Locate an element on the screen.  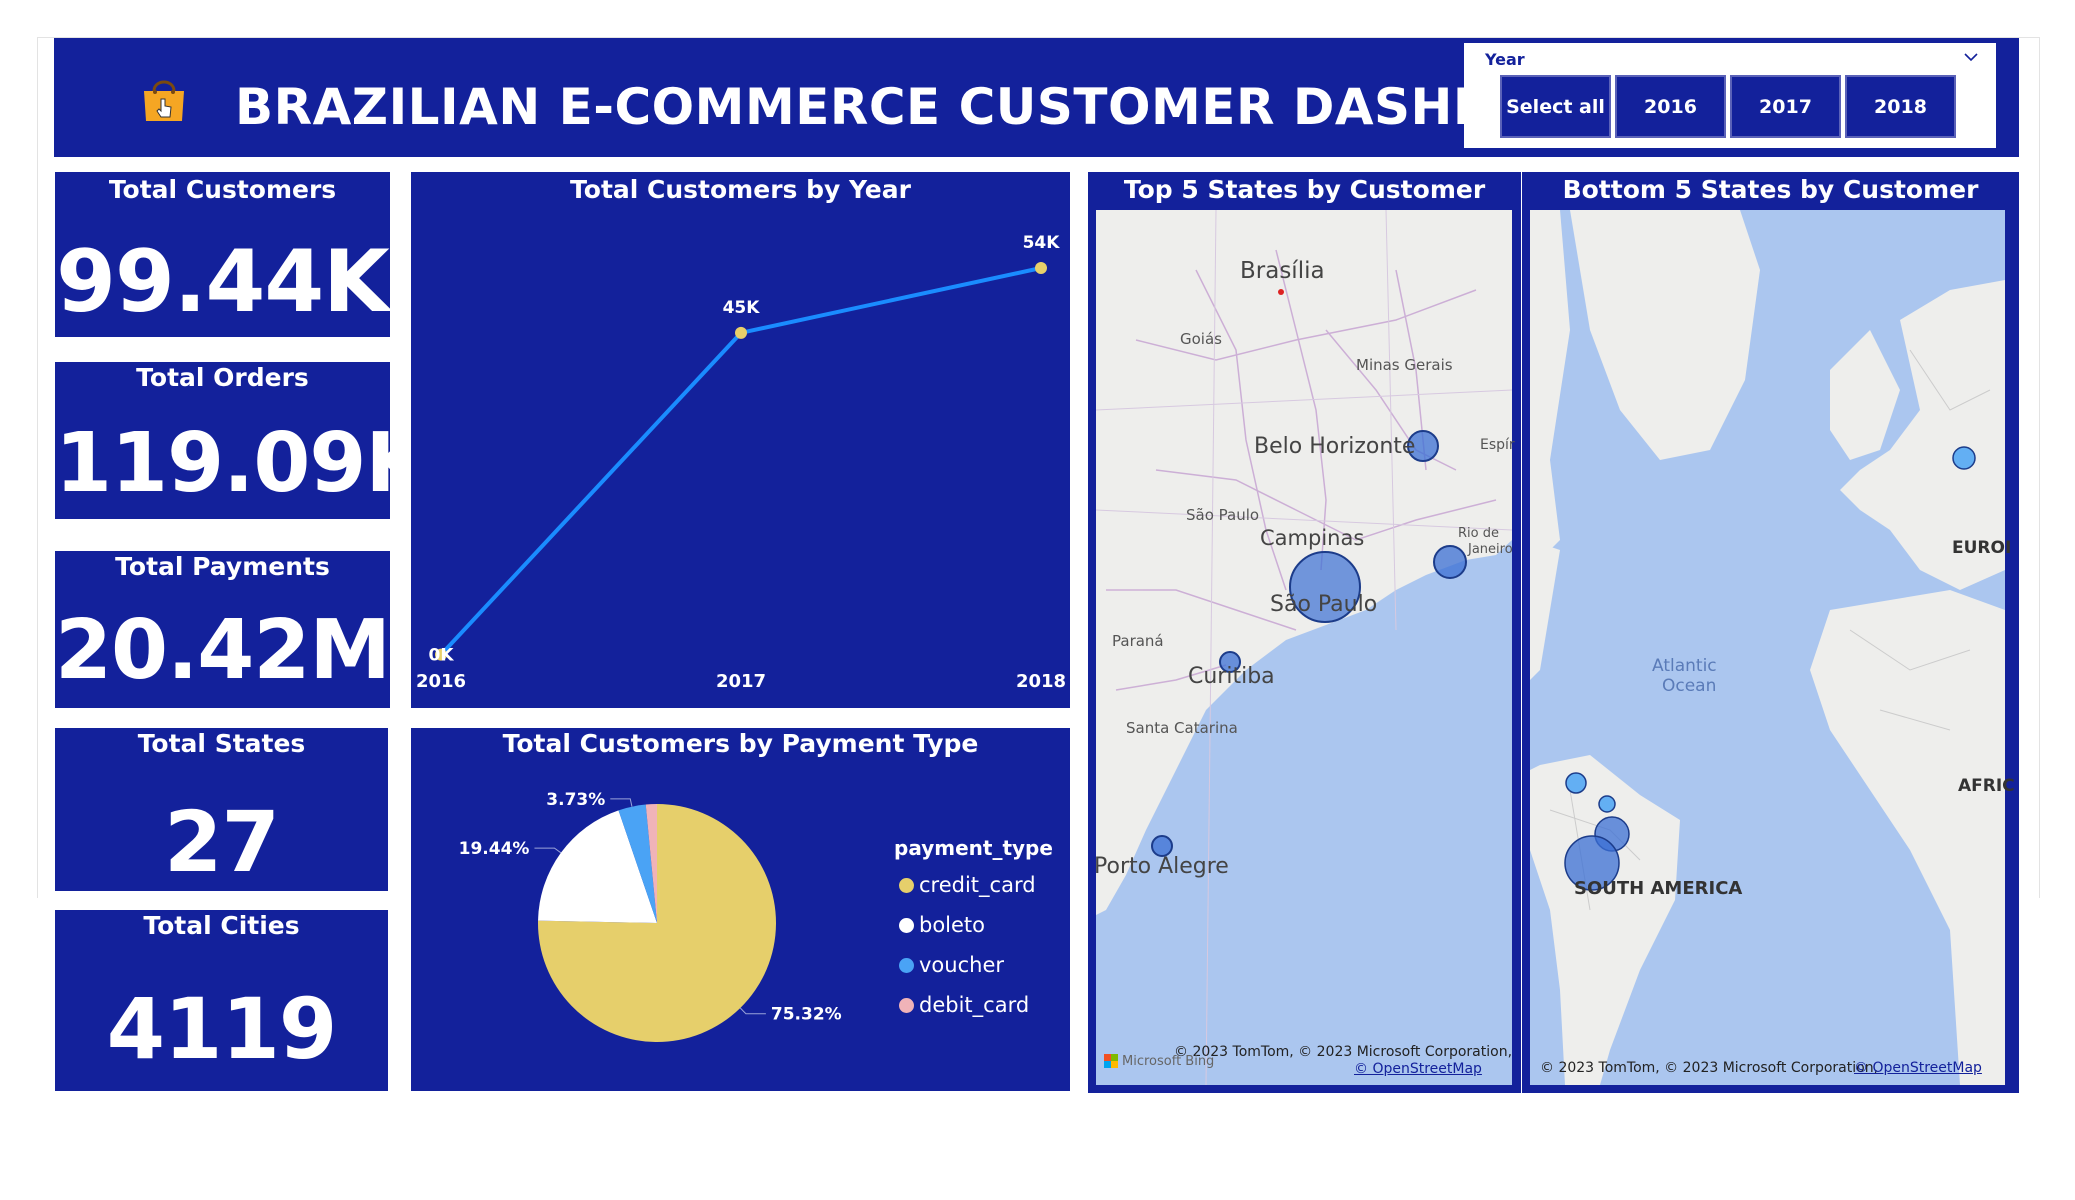
kpi-value: 4119 is located at coordinates (222, 1029).